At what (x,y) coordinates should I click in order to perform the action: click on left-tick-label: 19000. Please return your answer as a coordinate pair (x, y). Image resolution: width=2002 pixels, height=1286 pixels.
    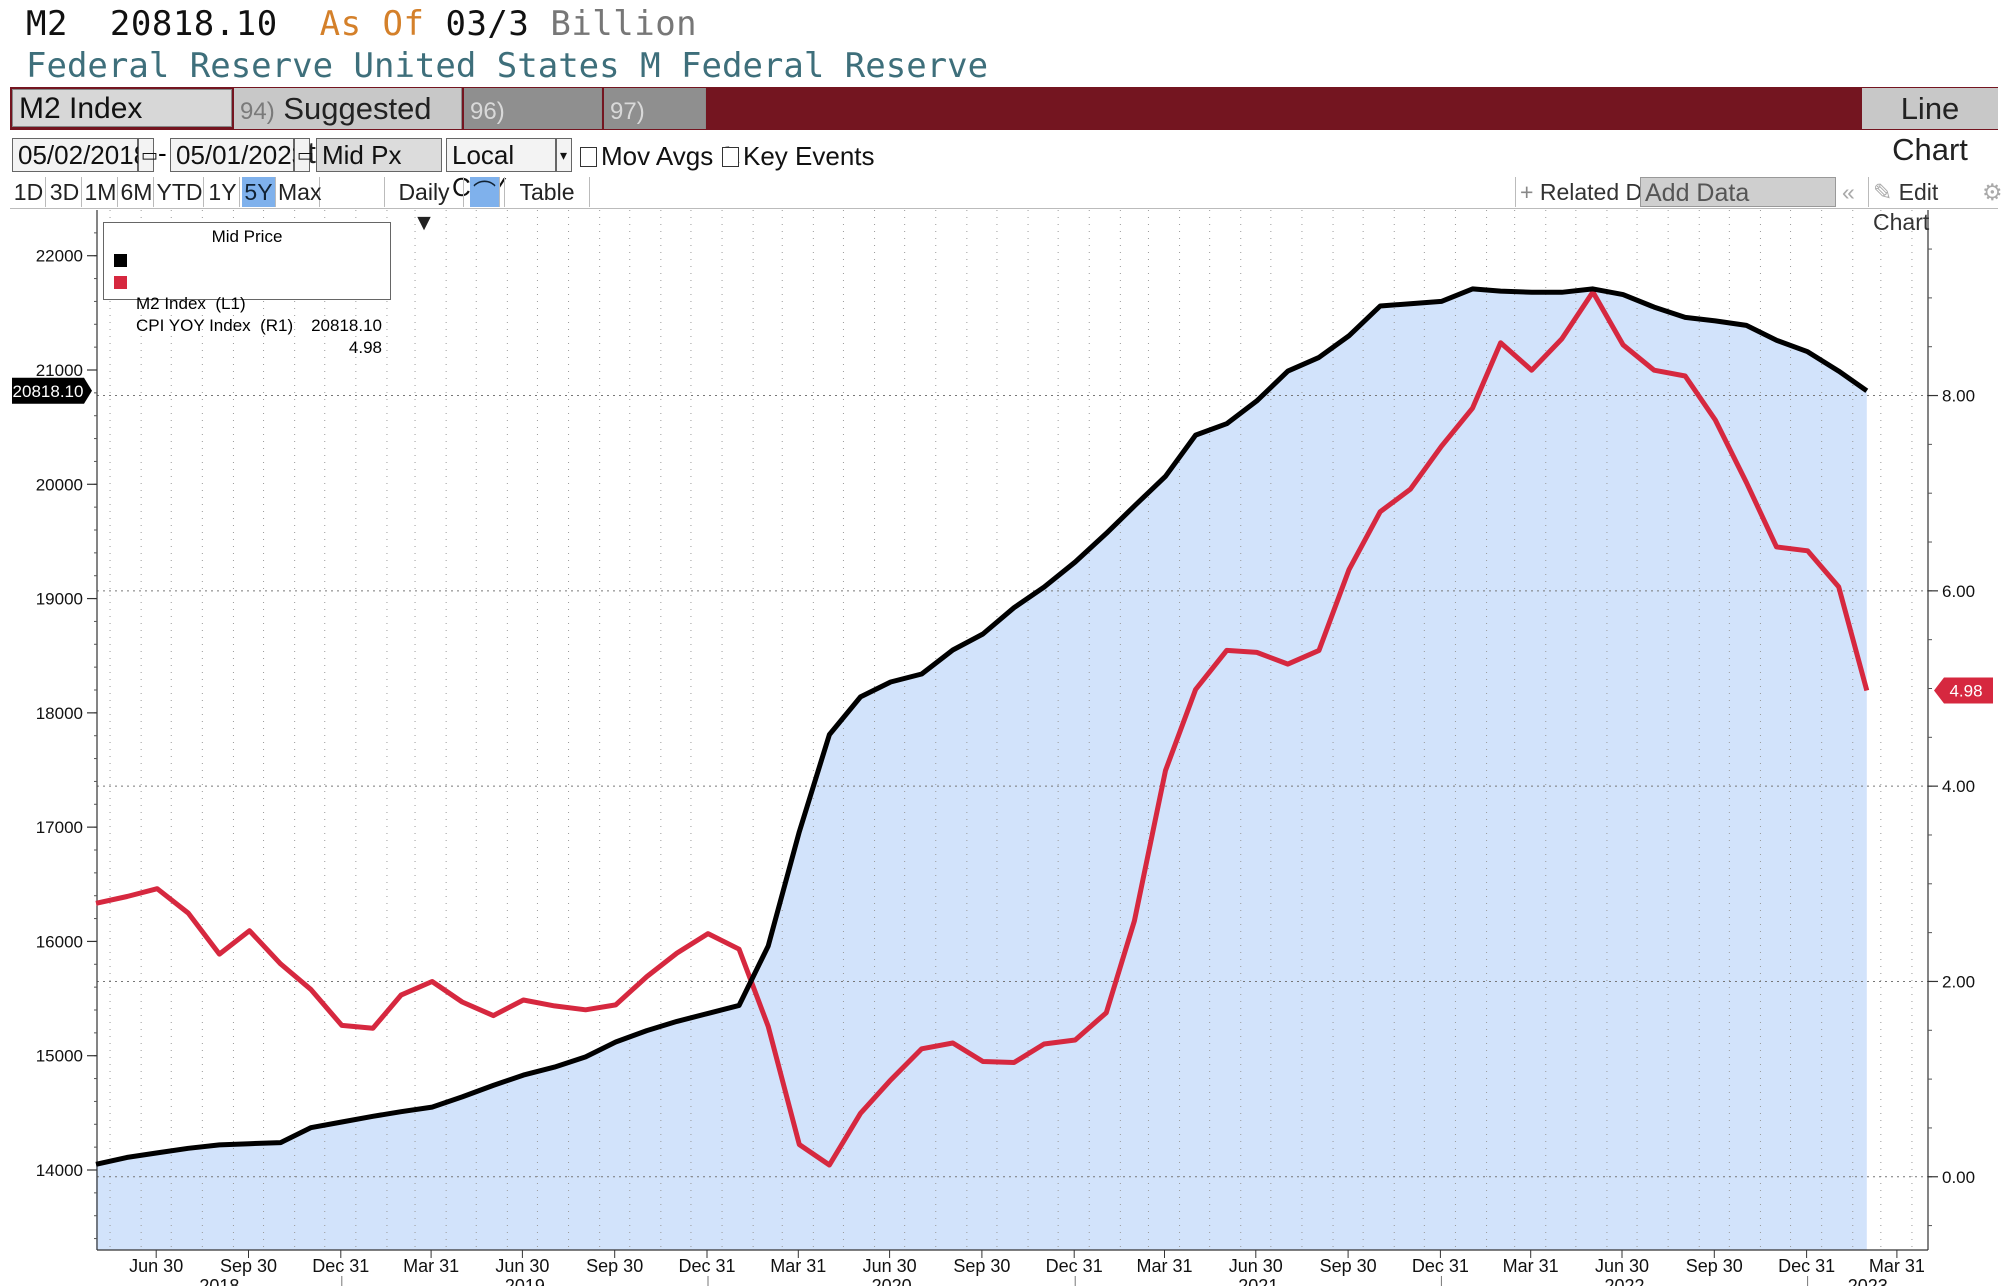
    Looking at the image, I should click on (59, 599).